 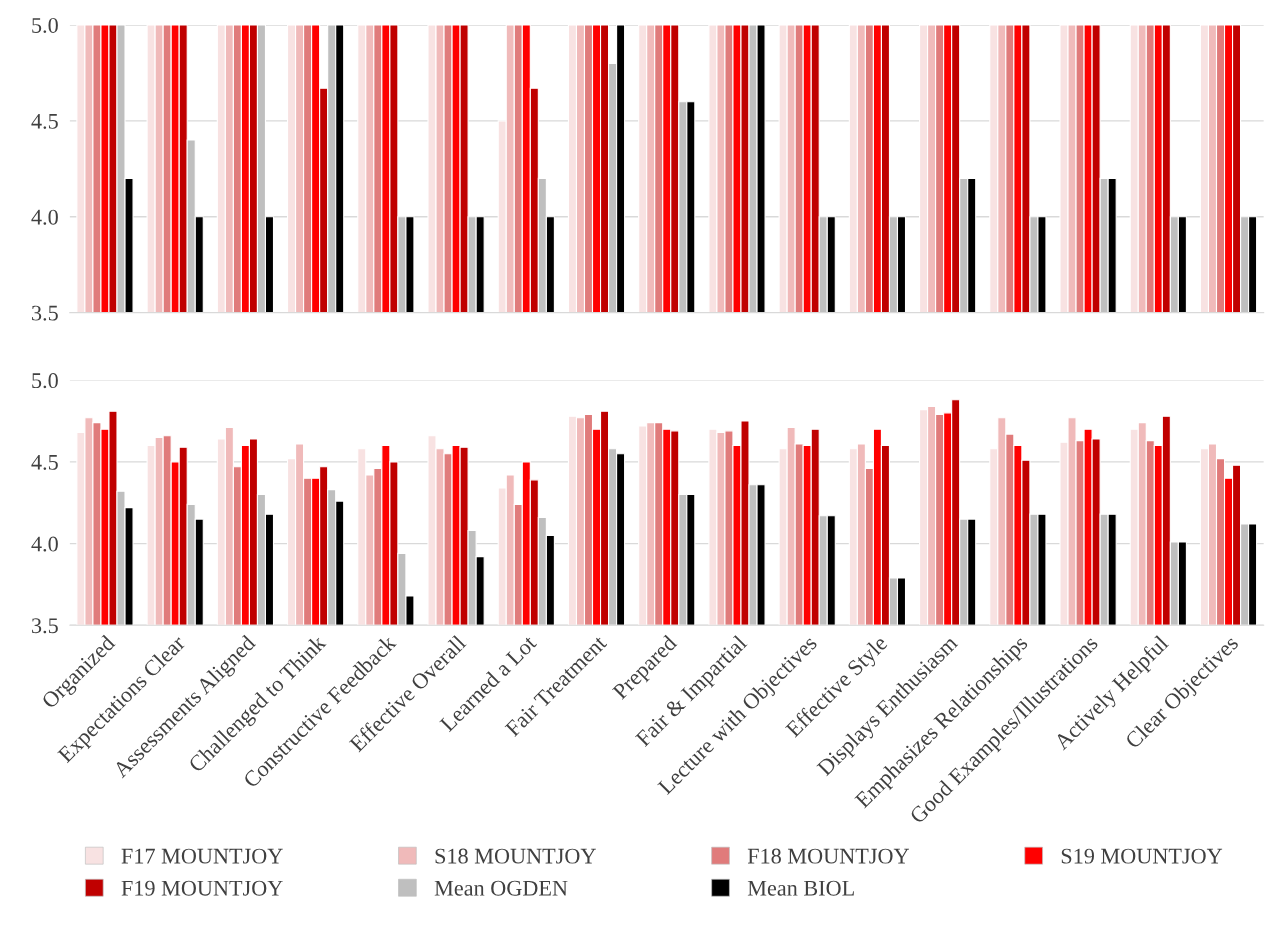 I want to click on legend-label: F17 MOUNTJOY, so click(x=202, y=856).